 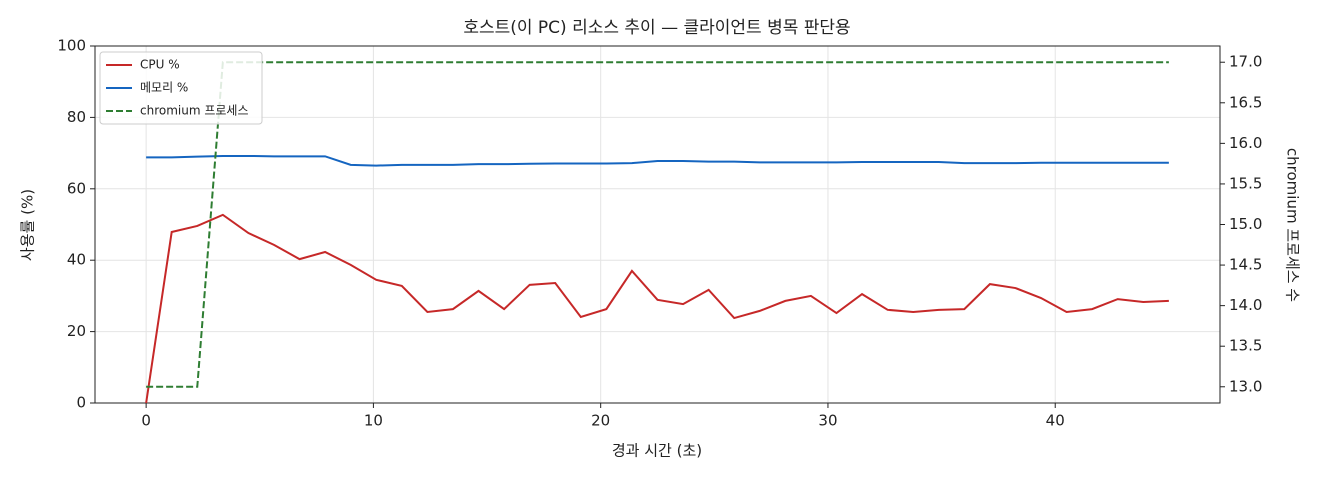 What do you see at coordinates (657, 160) in the screenshot?
I see `series-line` at bounding box center [657, 160].